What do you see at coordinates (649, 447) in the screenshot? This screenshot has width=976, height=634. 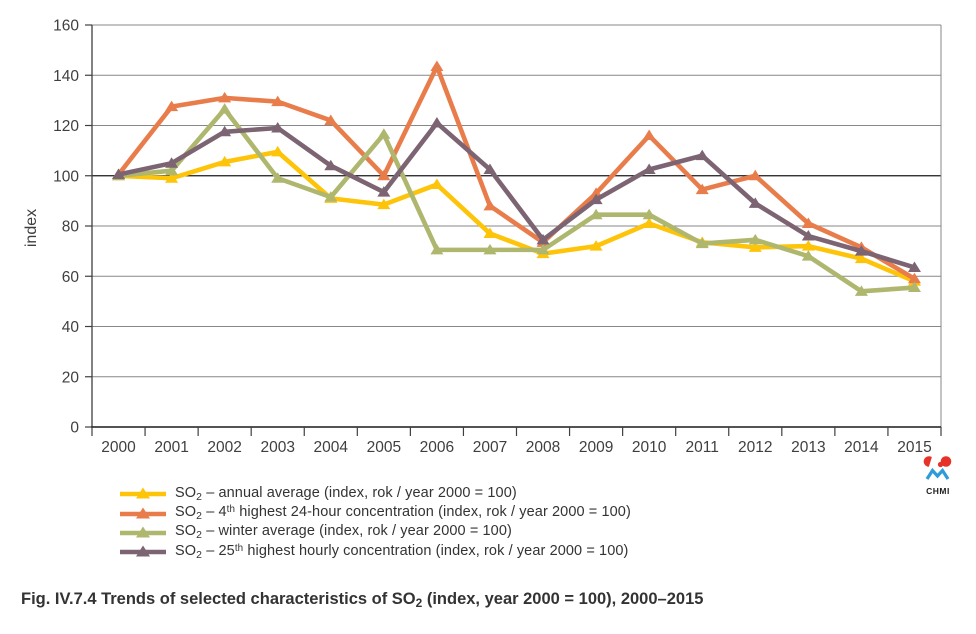 I see `x-axis-tick-label: 2010` at bounding box center [649, 447].